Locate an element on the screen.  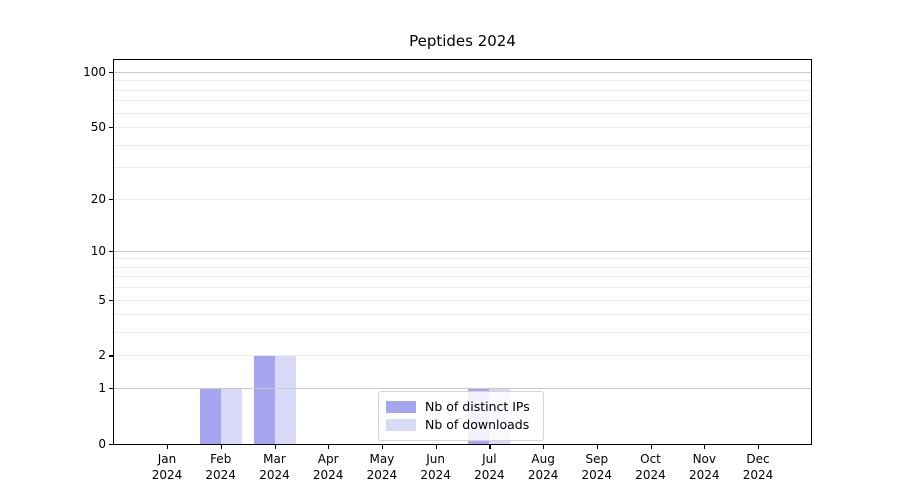
y-axis-tick-label: 0 is located at coordinates (102, 444).